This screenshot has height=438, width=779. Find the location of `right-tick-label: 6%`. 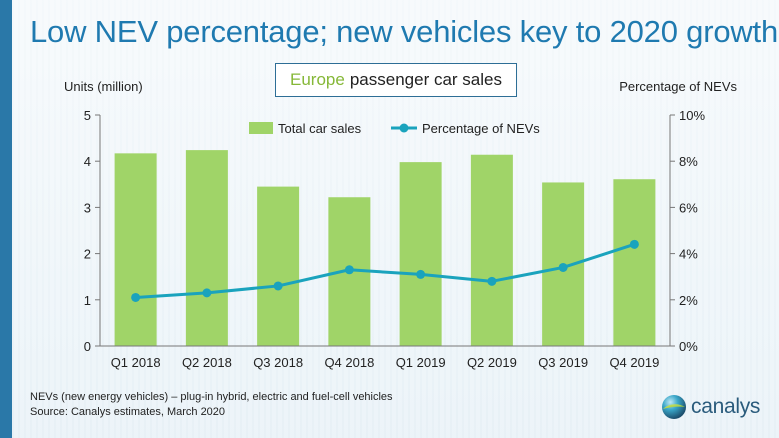

right-tick-label: 6% is located at coordinates (688, 207).